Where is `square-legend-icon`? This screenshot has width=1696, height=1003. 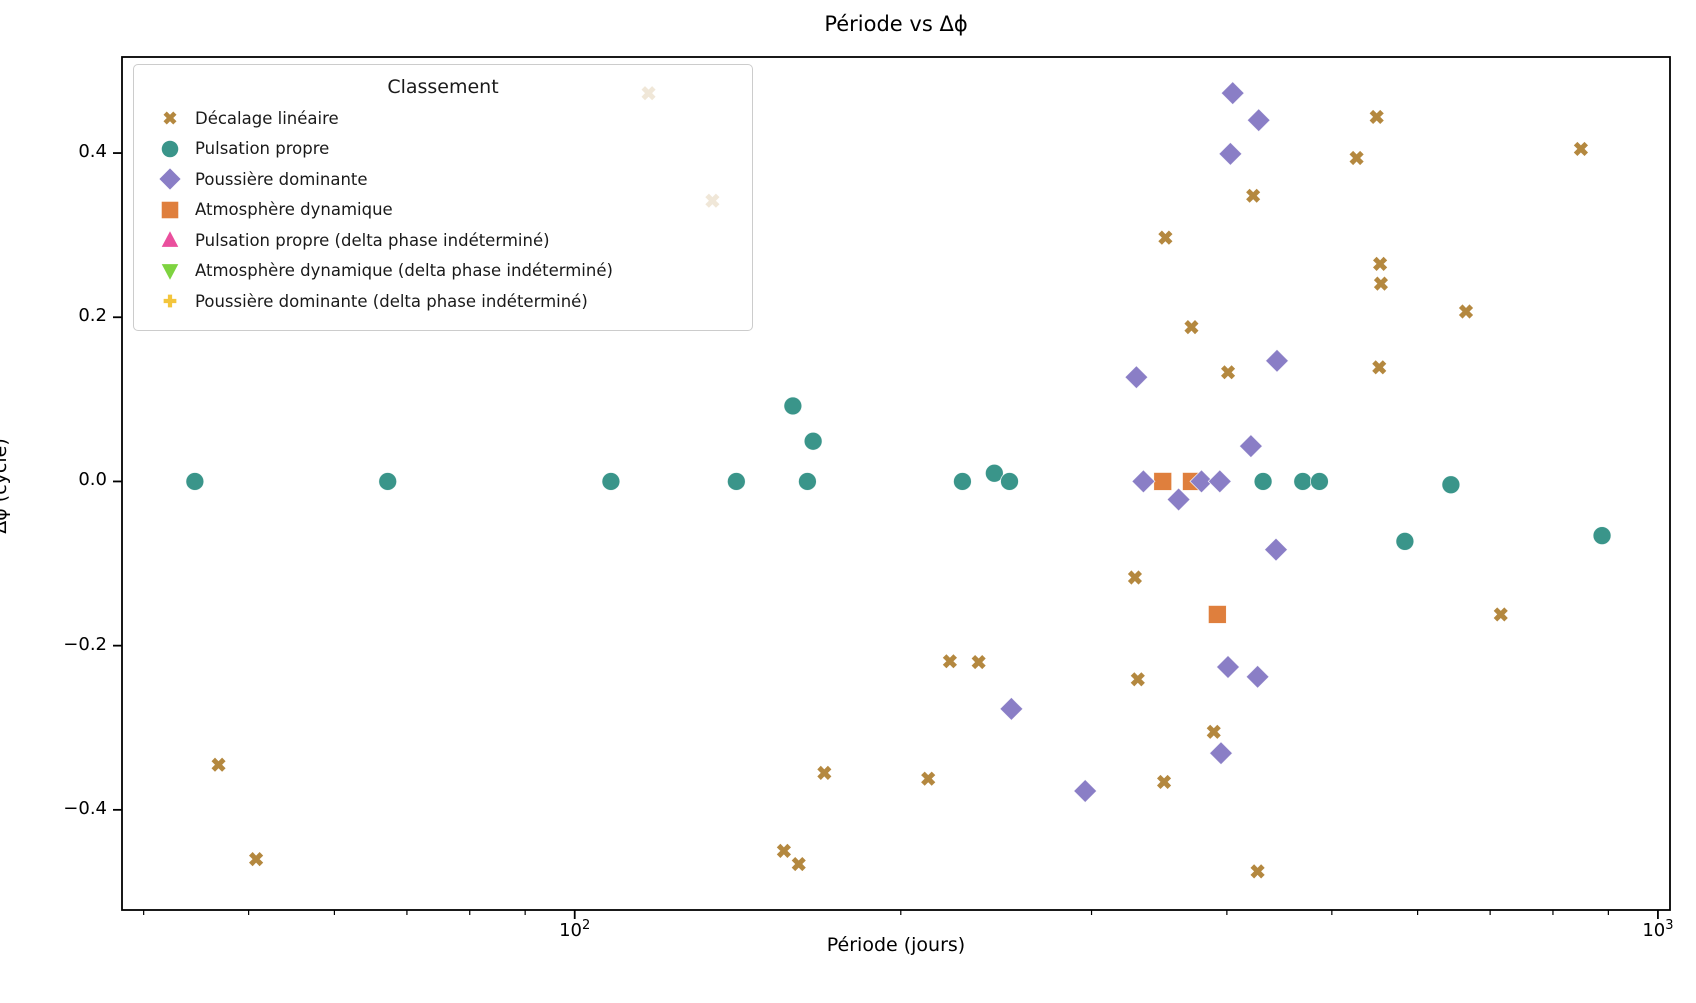 square-legend-icon is located at coordinates (170, 210).